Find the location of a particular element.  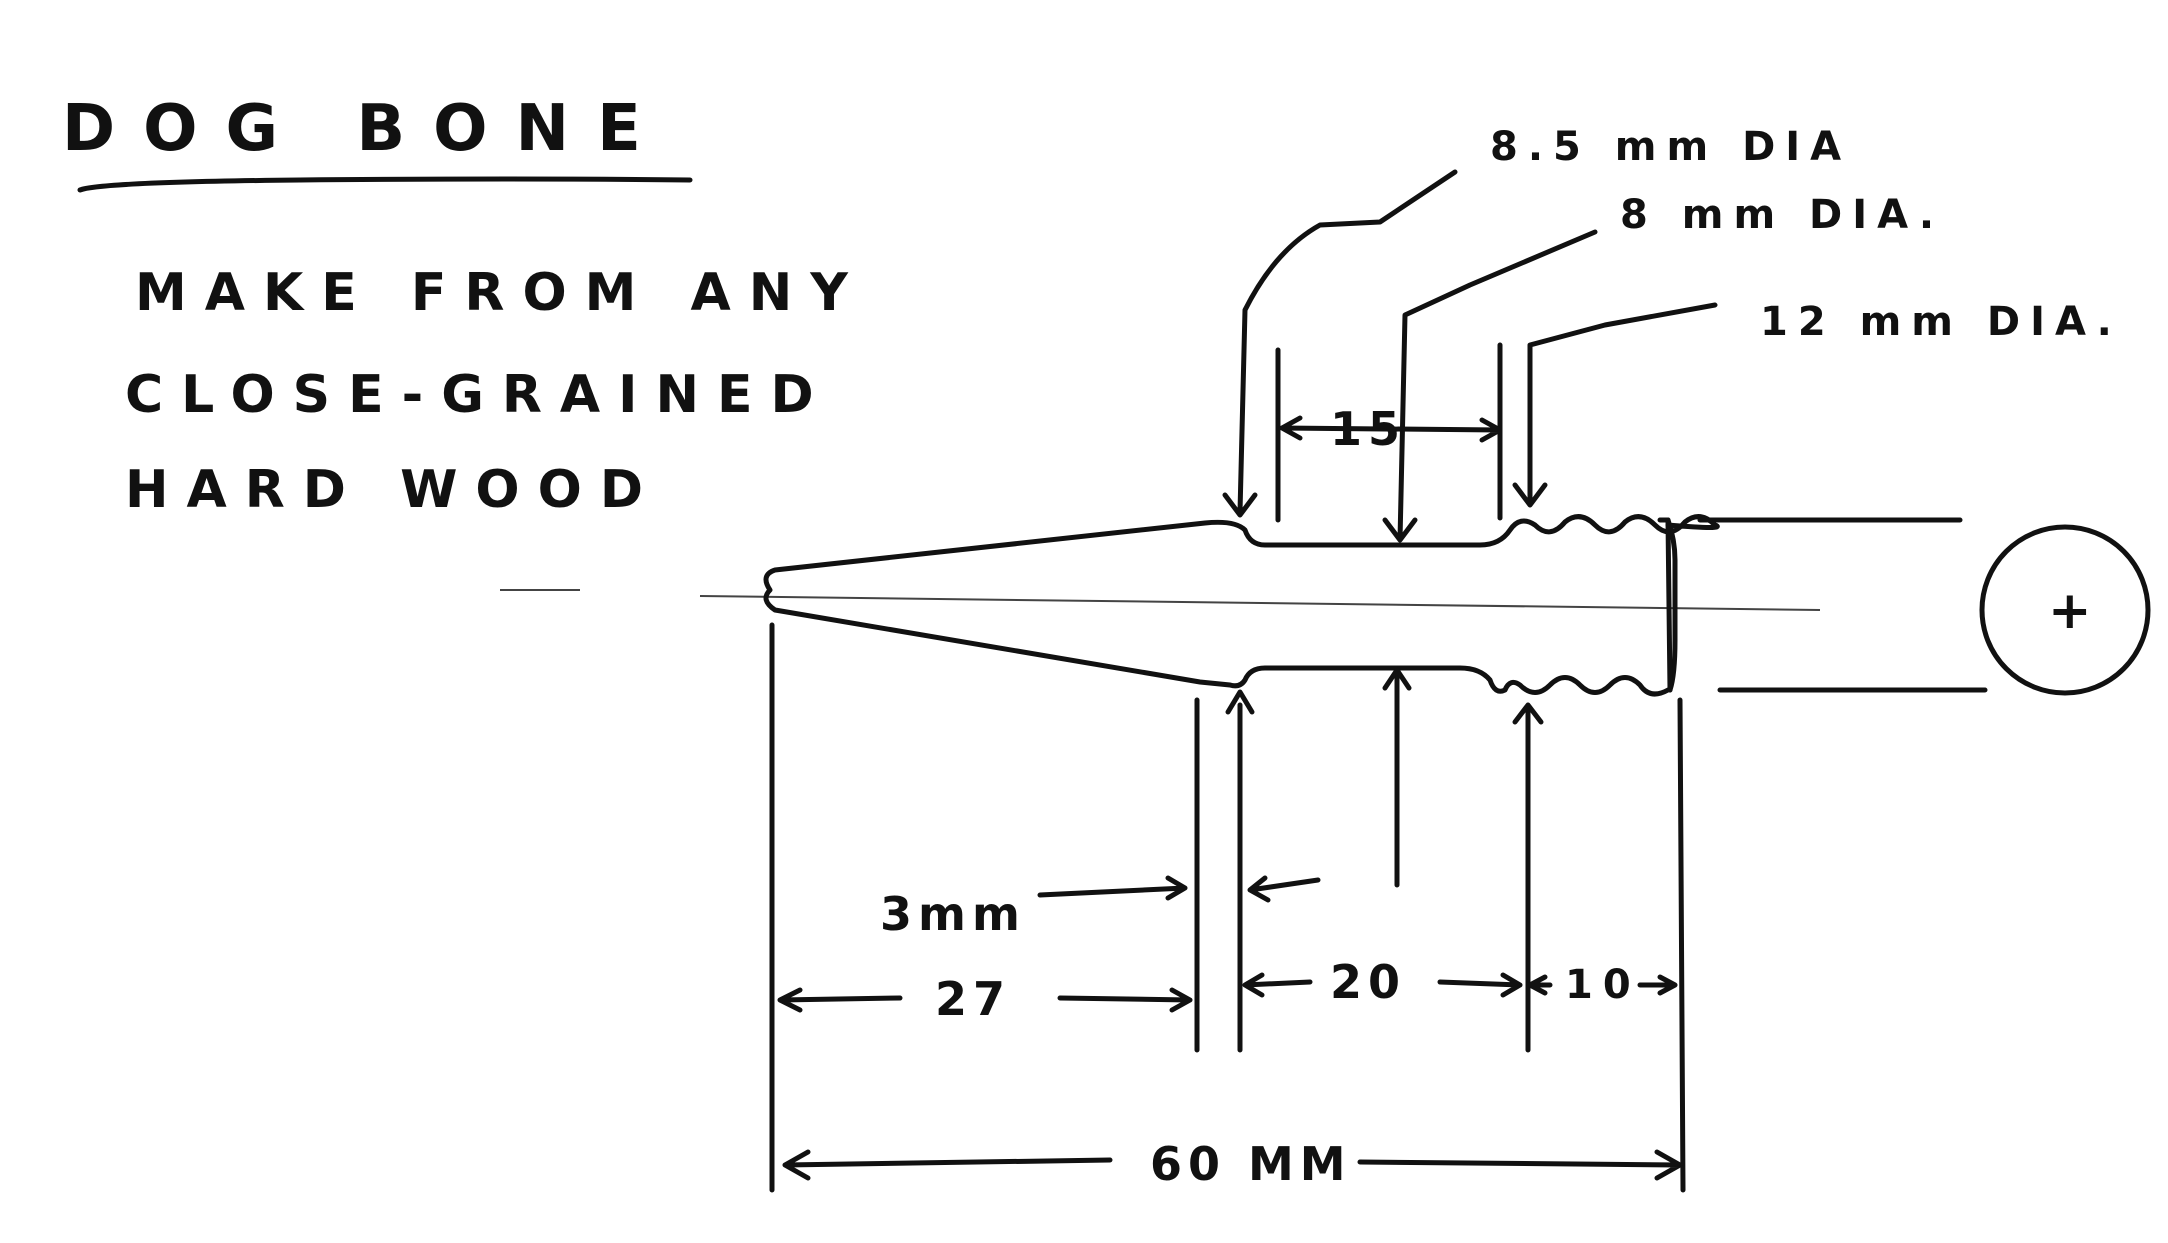

title-underline is located at coordinates (385, 184).